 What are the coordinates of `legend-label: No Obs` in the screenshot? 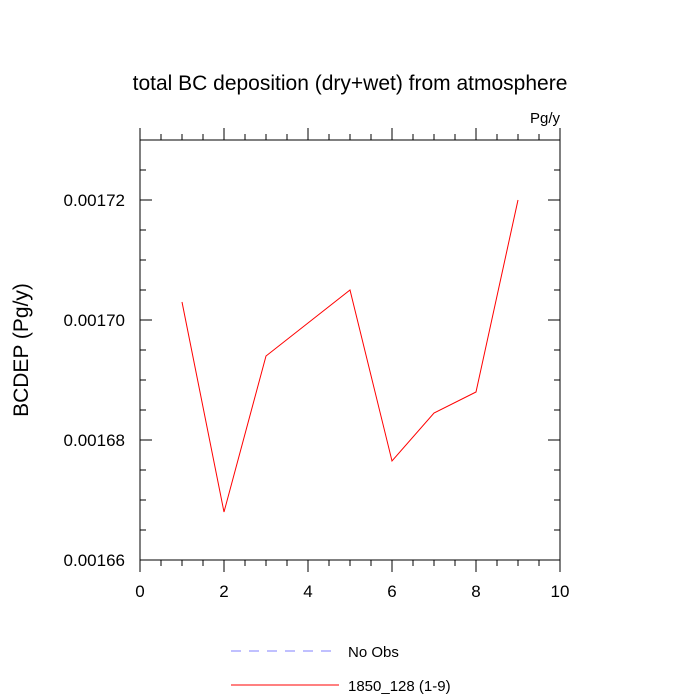 It's located at (373, 652).